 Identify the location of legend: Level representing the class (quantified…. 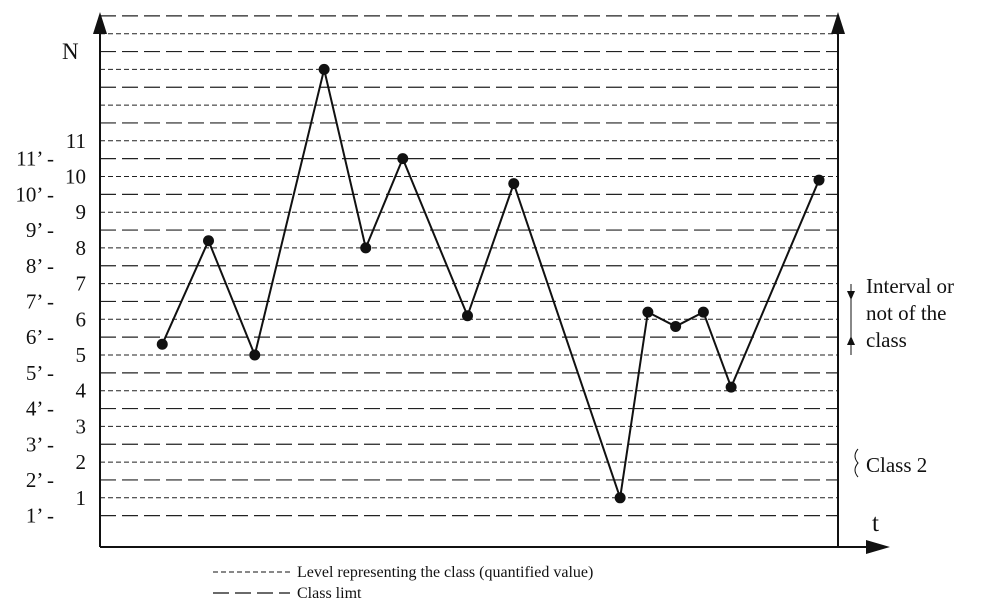
(403, 583).